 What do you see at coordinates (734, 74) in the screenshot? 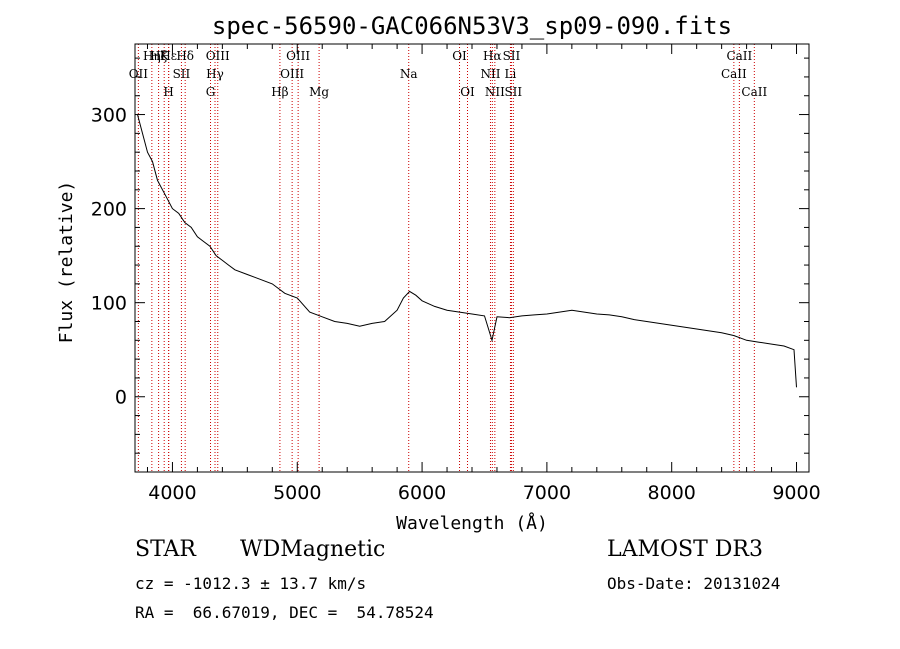
I see `line-label-24: CaII` at bounding box center [734, 74].